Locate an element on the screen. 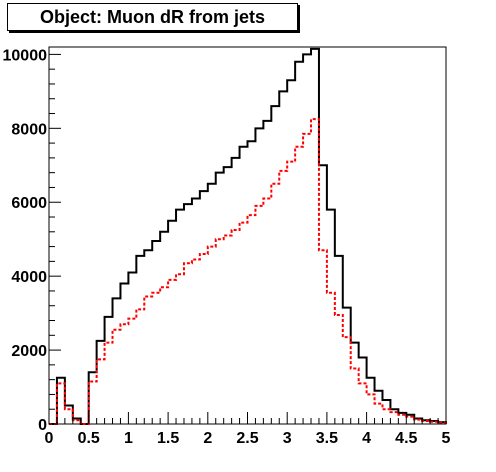 The width and height of the screenshot is (496, 472). chart-title: Object: Muon dR from jets is located at coordinates (152, 17).